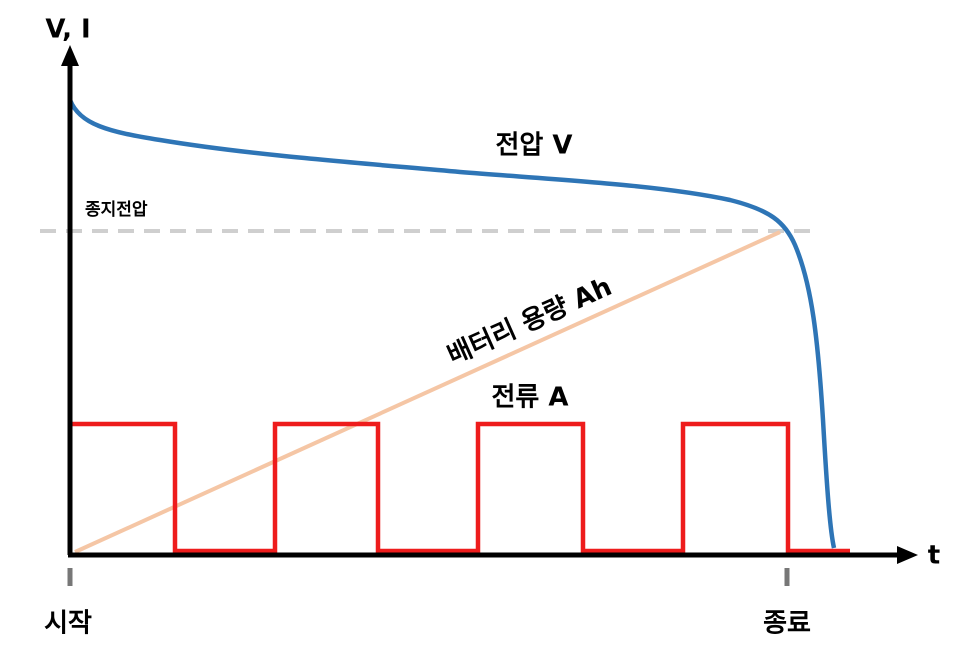 The image size is (962, 655). Describe the element at coordinates (529, 321) in the screenshot. I see `capacity-label: 배터리 용량 Ah` at that location.